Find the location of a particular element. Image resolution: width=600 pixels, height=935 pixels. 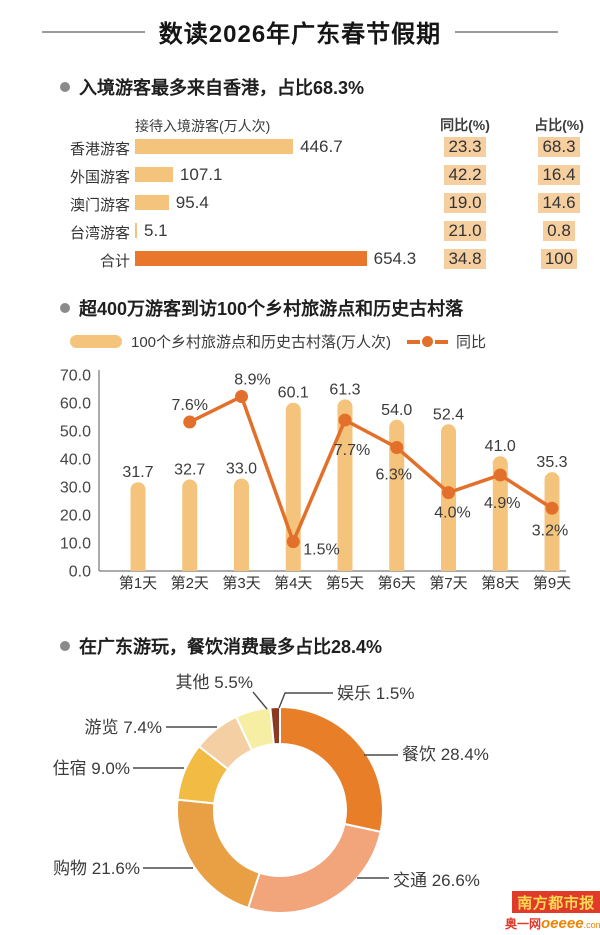

section-title-spending: 在广东游玩，餐饮消费最多占比28.4% is located at coordinates (231, 647).